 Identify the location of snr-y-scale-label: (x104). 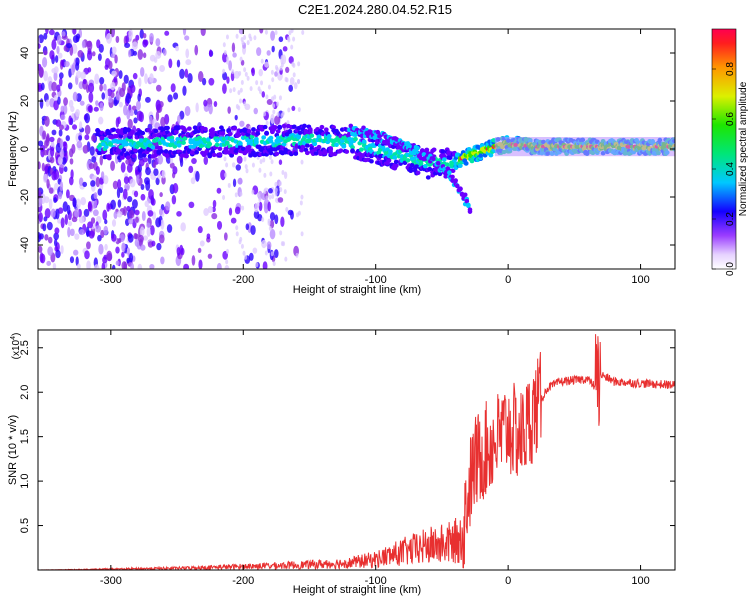
(16, 346).